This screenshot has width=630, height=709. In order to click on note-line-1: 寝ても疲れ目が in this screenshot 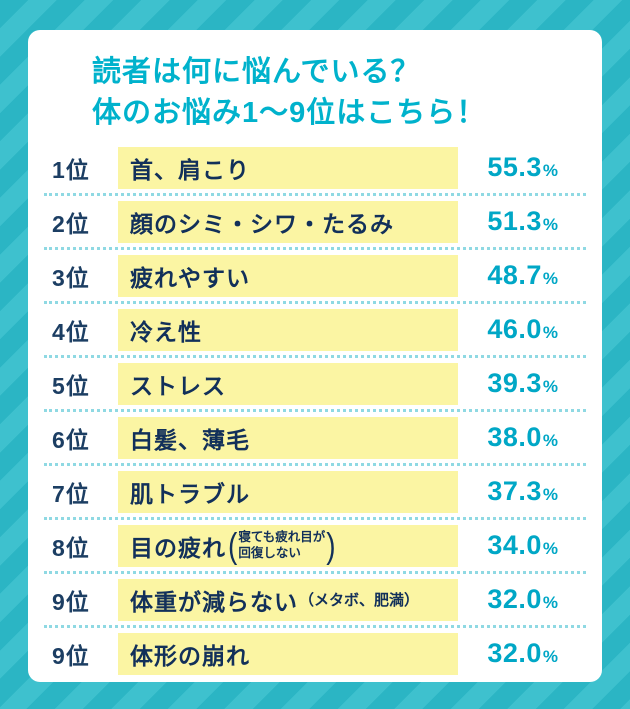, I will do `click(282, 536)`.